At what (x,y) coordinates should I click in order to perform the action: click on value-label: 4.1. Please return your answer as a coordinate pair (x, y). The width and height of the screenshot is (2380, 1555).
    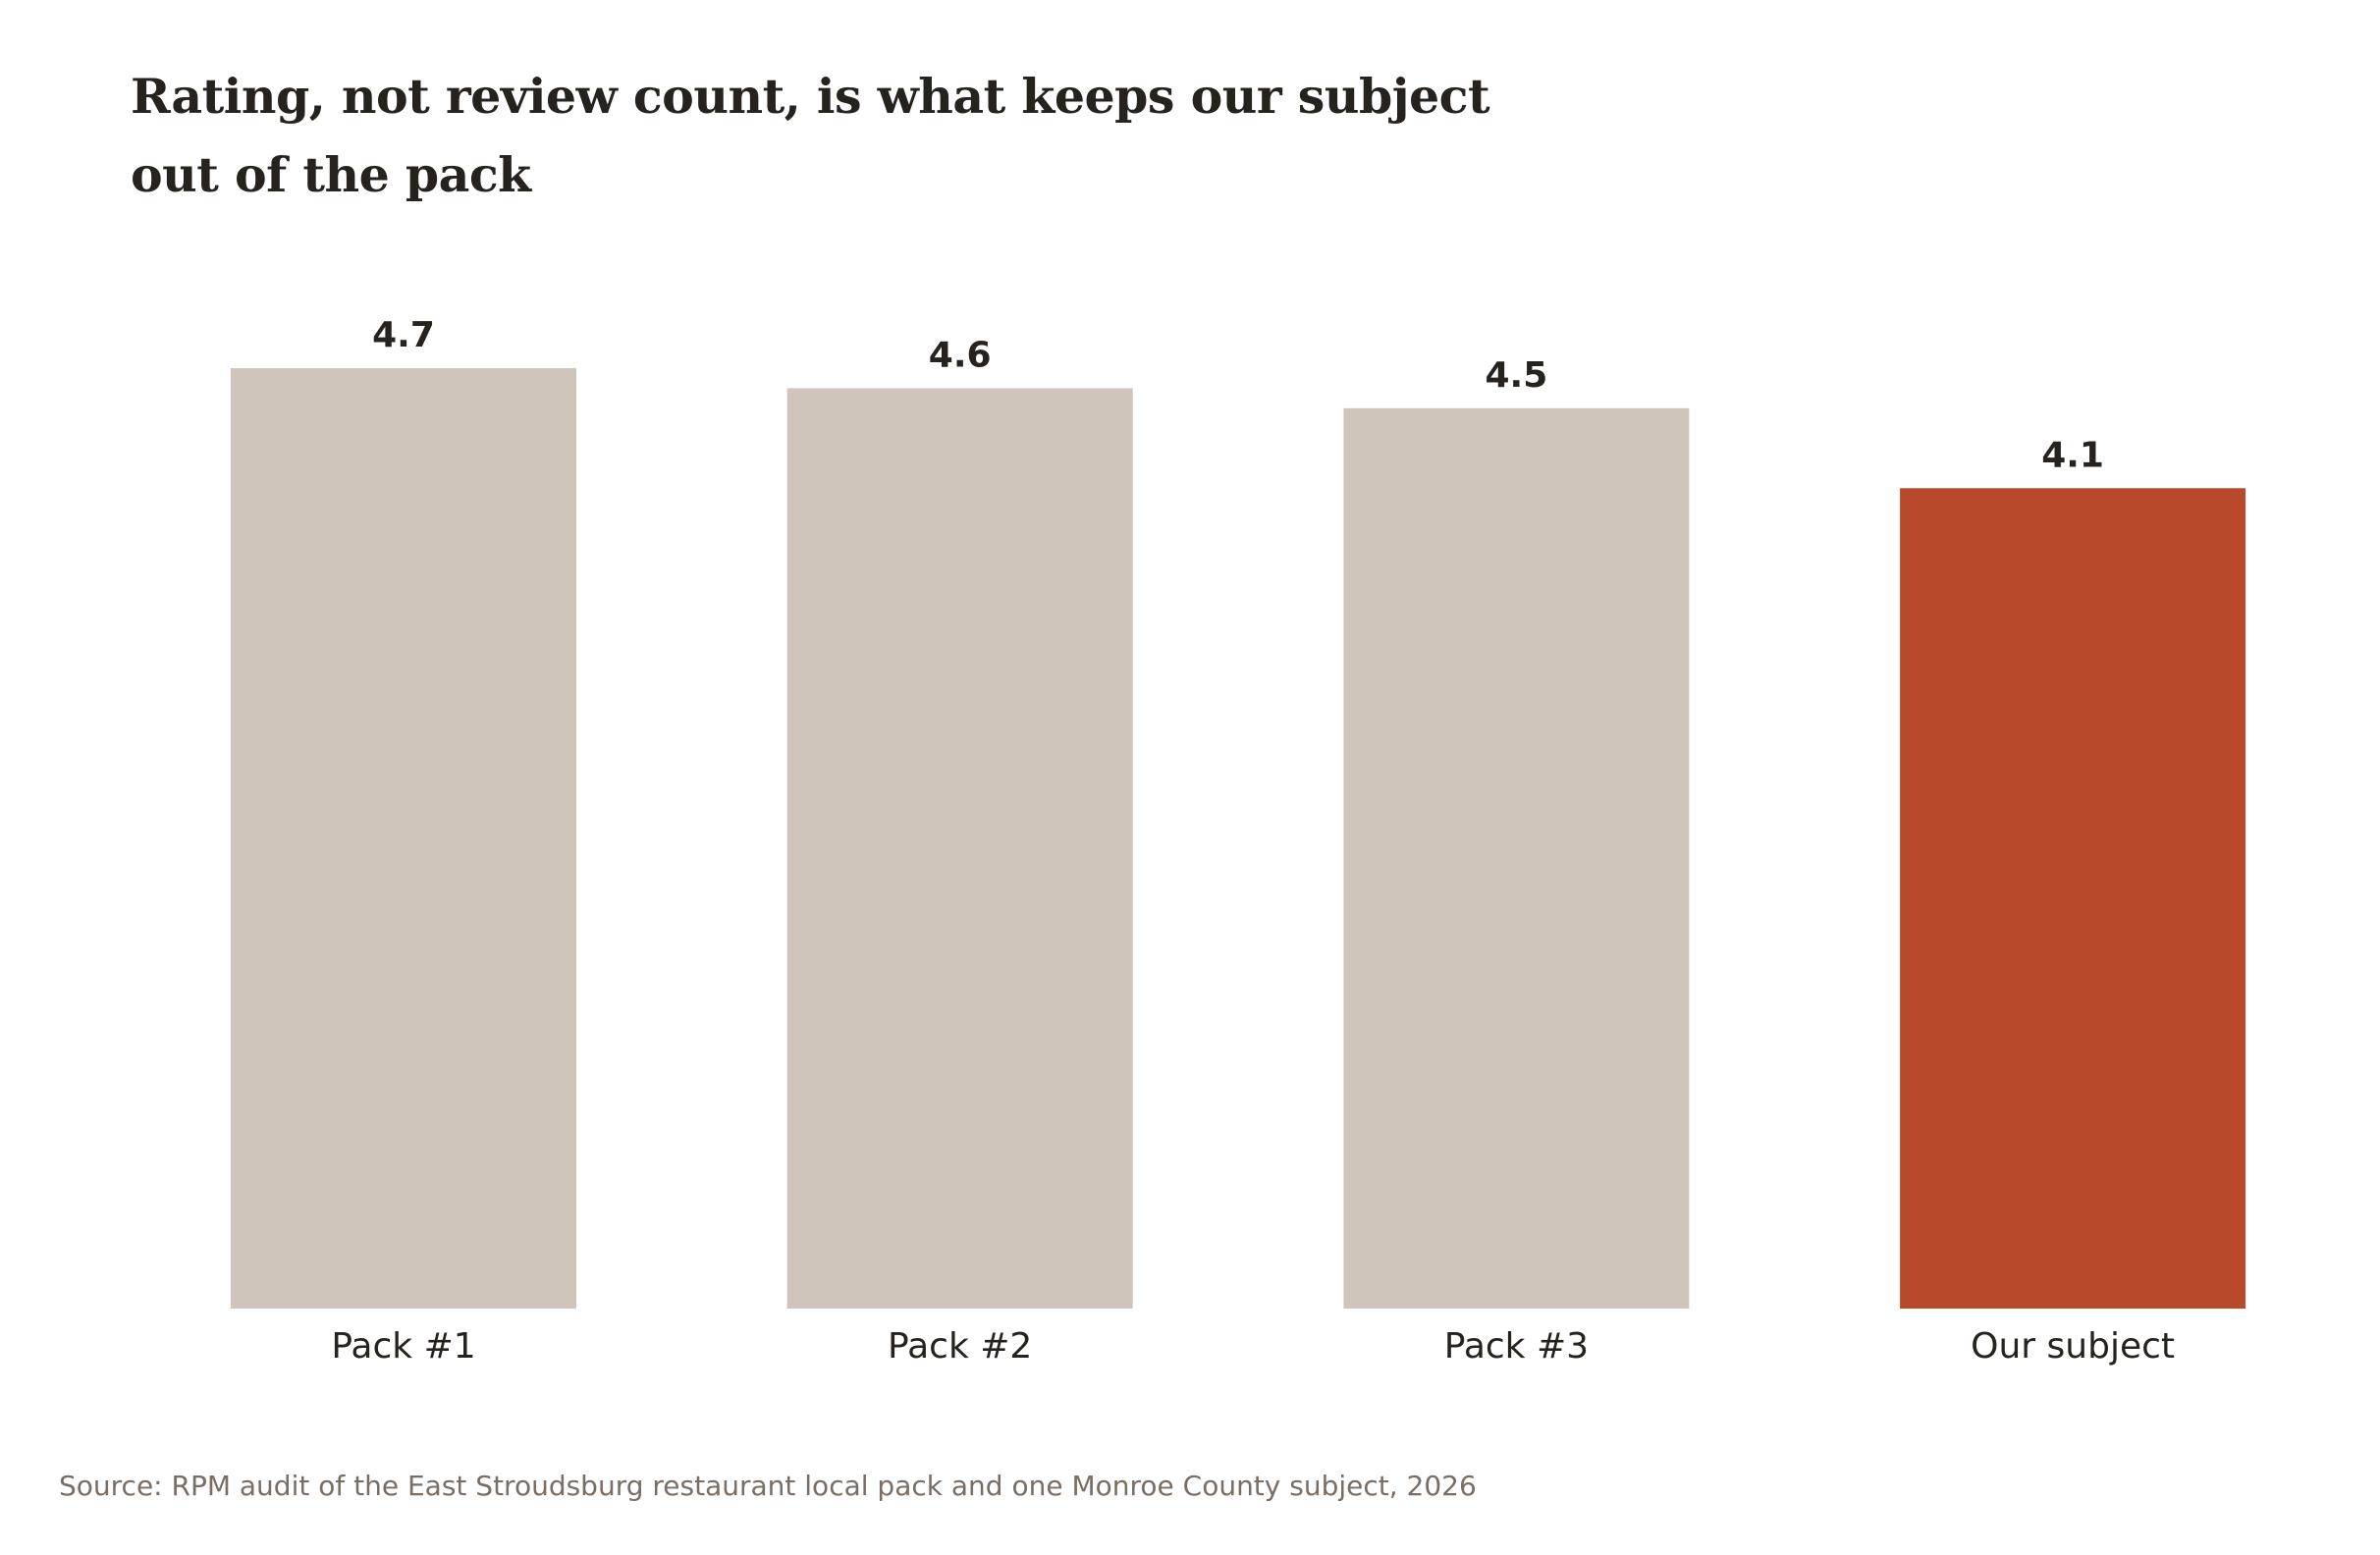
    Looking at the image, I should click on (2072, 455).